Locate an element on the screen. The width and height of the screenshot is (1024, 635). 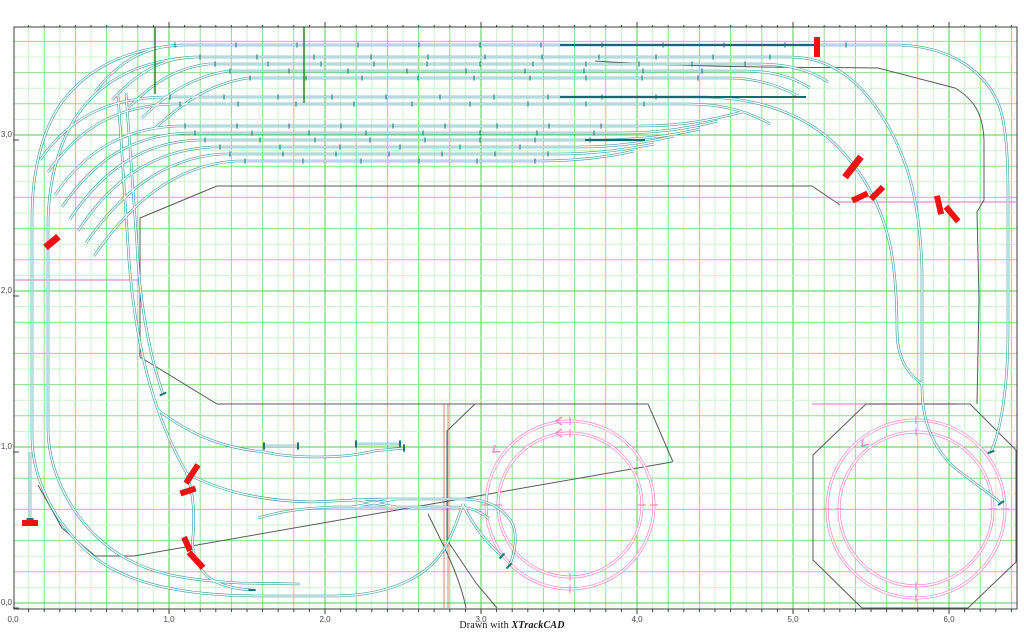
helix-right is located at coordinates (916, 509).